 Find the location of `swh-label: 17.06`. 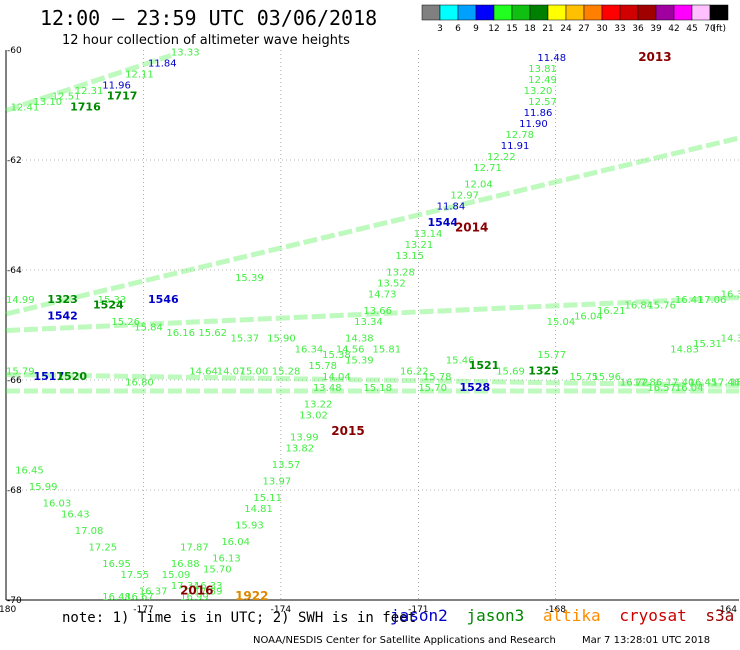

swh-label: 17.06 is located at coordinates (712, 300).